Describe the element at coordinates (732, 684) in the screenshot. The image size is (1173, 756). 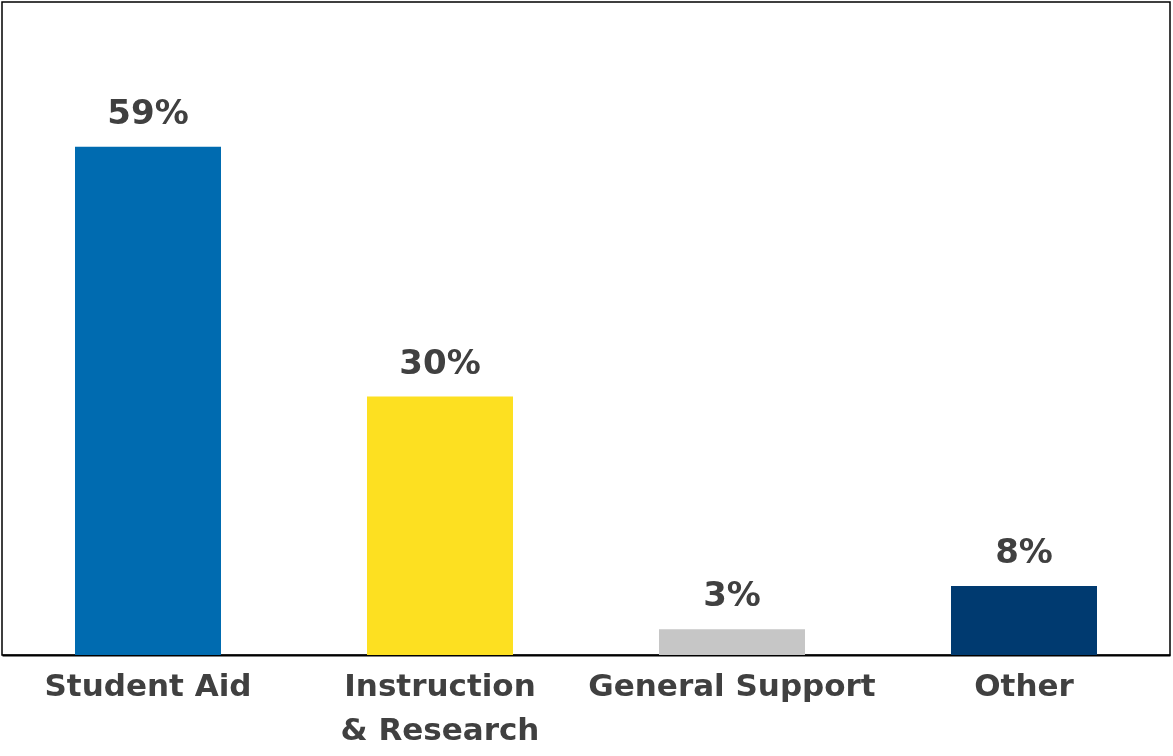
I see `x-tick-label: General Support` at that location.